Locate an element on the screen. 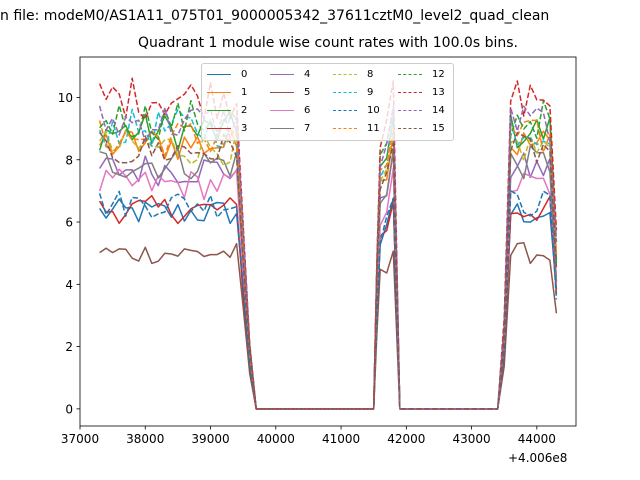 This screenshot has height=480, width=640. x-tick-label: 38000 is located at coordinates (145, 439).